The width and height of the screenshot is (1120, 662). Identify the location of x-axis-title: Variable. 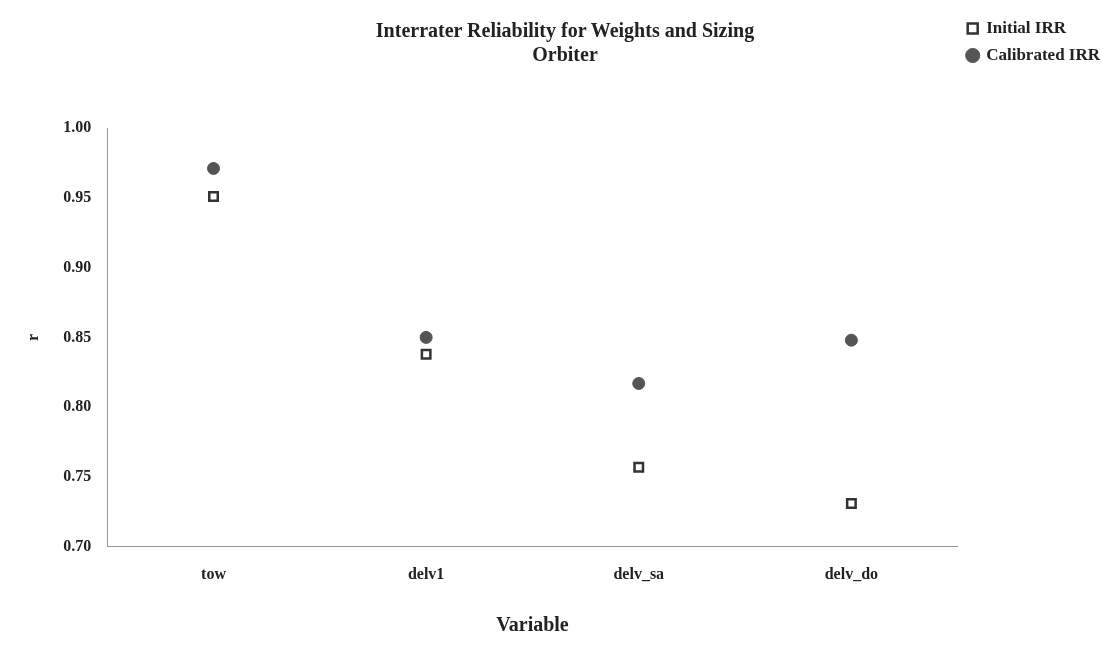
(532, 624).